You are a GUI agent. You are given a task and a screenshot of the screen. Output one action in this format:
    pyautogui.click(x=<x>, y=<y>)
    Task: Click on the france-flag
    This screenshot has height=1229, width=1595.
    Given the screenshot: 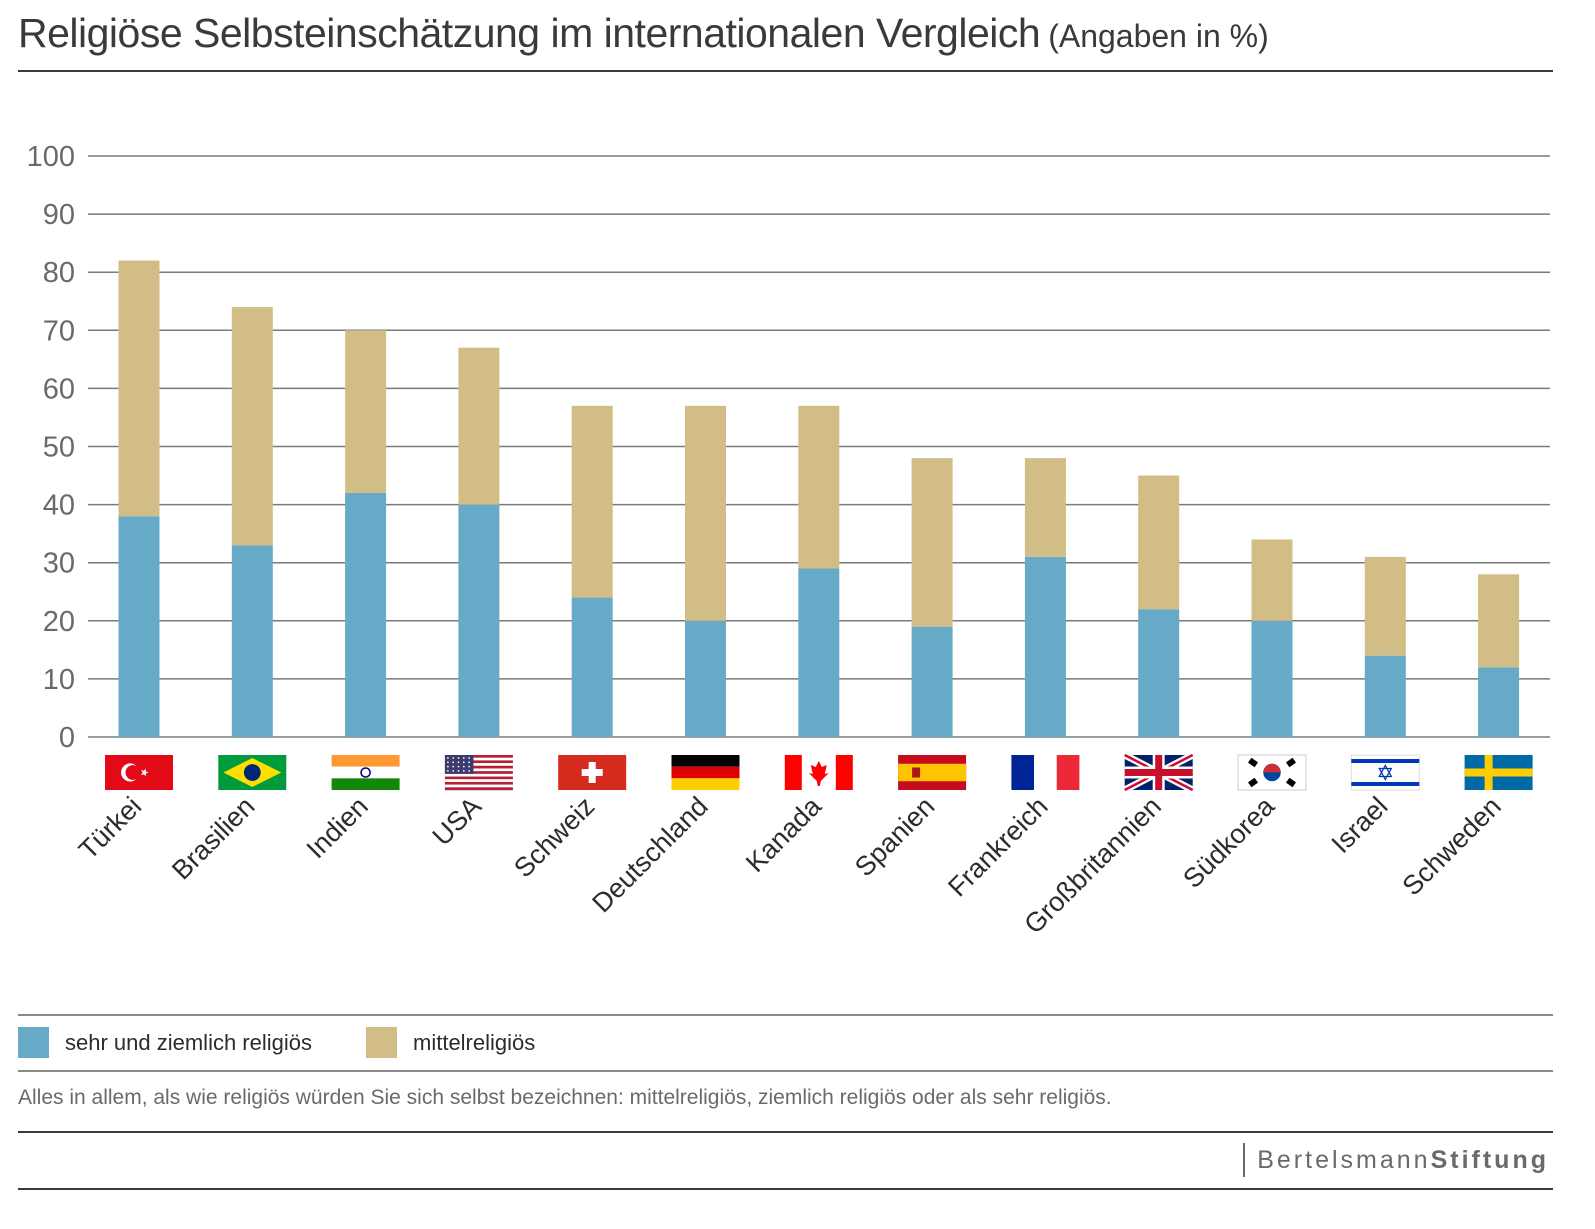 What is the action you would take?
    pyautogui.click(x=1045, y=772)
    